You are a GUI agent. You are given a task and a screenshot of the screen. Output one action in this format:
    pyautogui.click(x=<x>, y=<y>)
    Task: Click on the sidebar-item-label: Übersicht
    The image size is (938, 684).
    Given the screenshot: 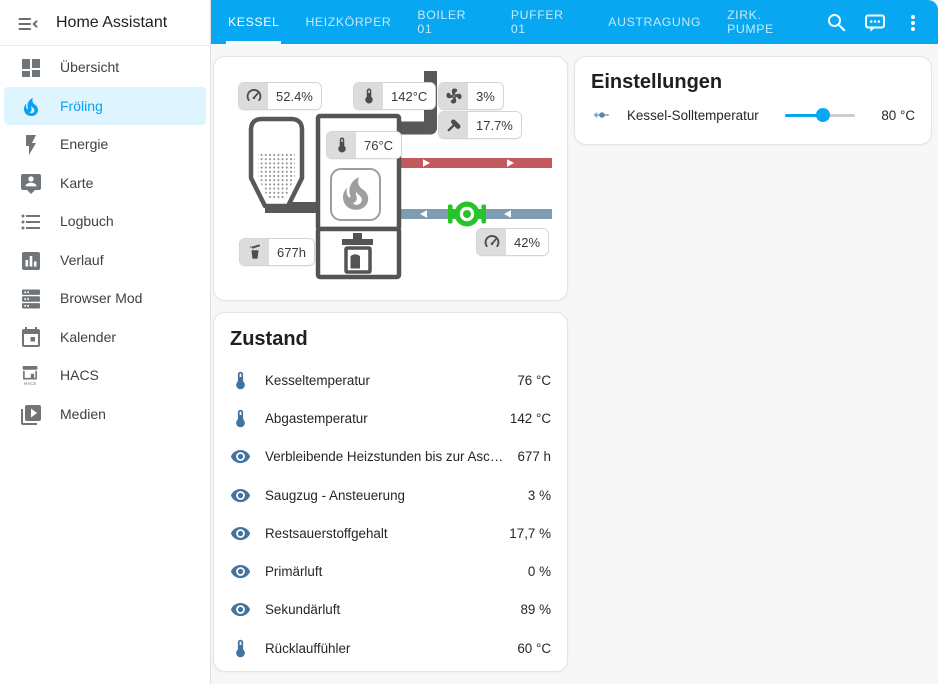 What is the action you would take?
    pyautogui.click(x=90, y=67)
    